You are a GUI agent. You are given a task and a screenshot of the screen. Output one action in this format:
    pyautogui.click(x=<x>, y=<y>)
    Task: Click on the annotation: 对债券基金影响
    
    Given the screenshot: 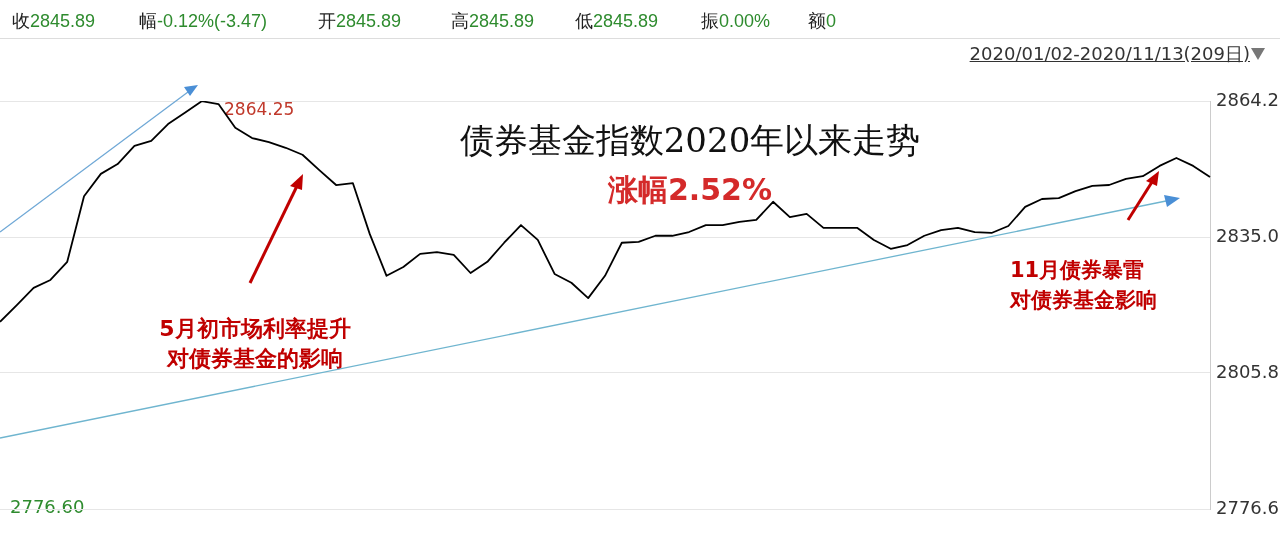 What is the action you would take?
    pyautogui.click(x=1083, y=300)
    